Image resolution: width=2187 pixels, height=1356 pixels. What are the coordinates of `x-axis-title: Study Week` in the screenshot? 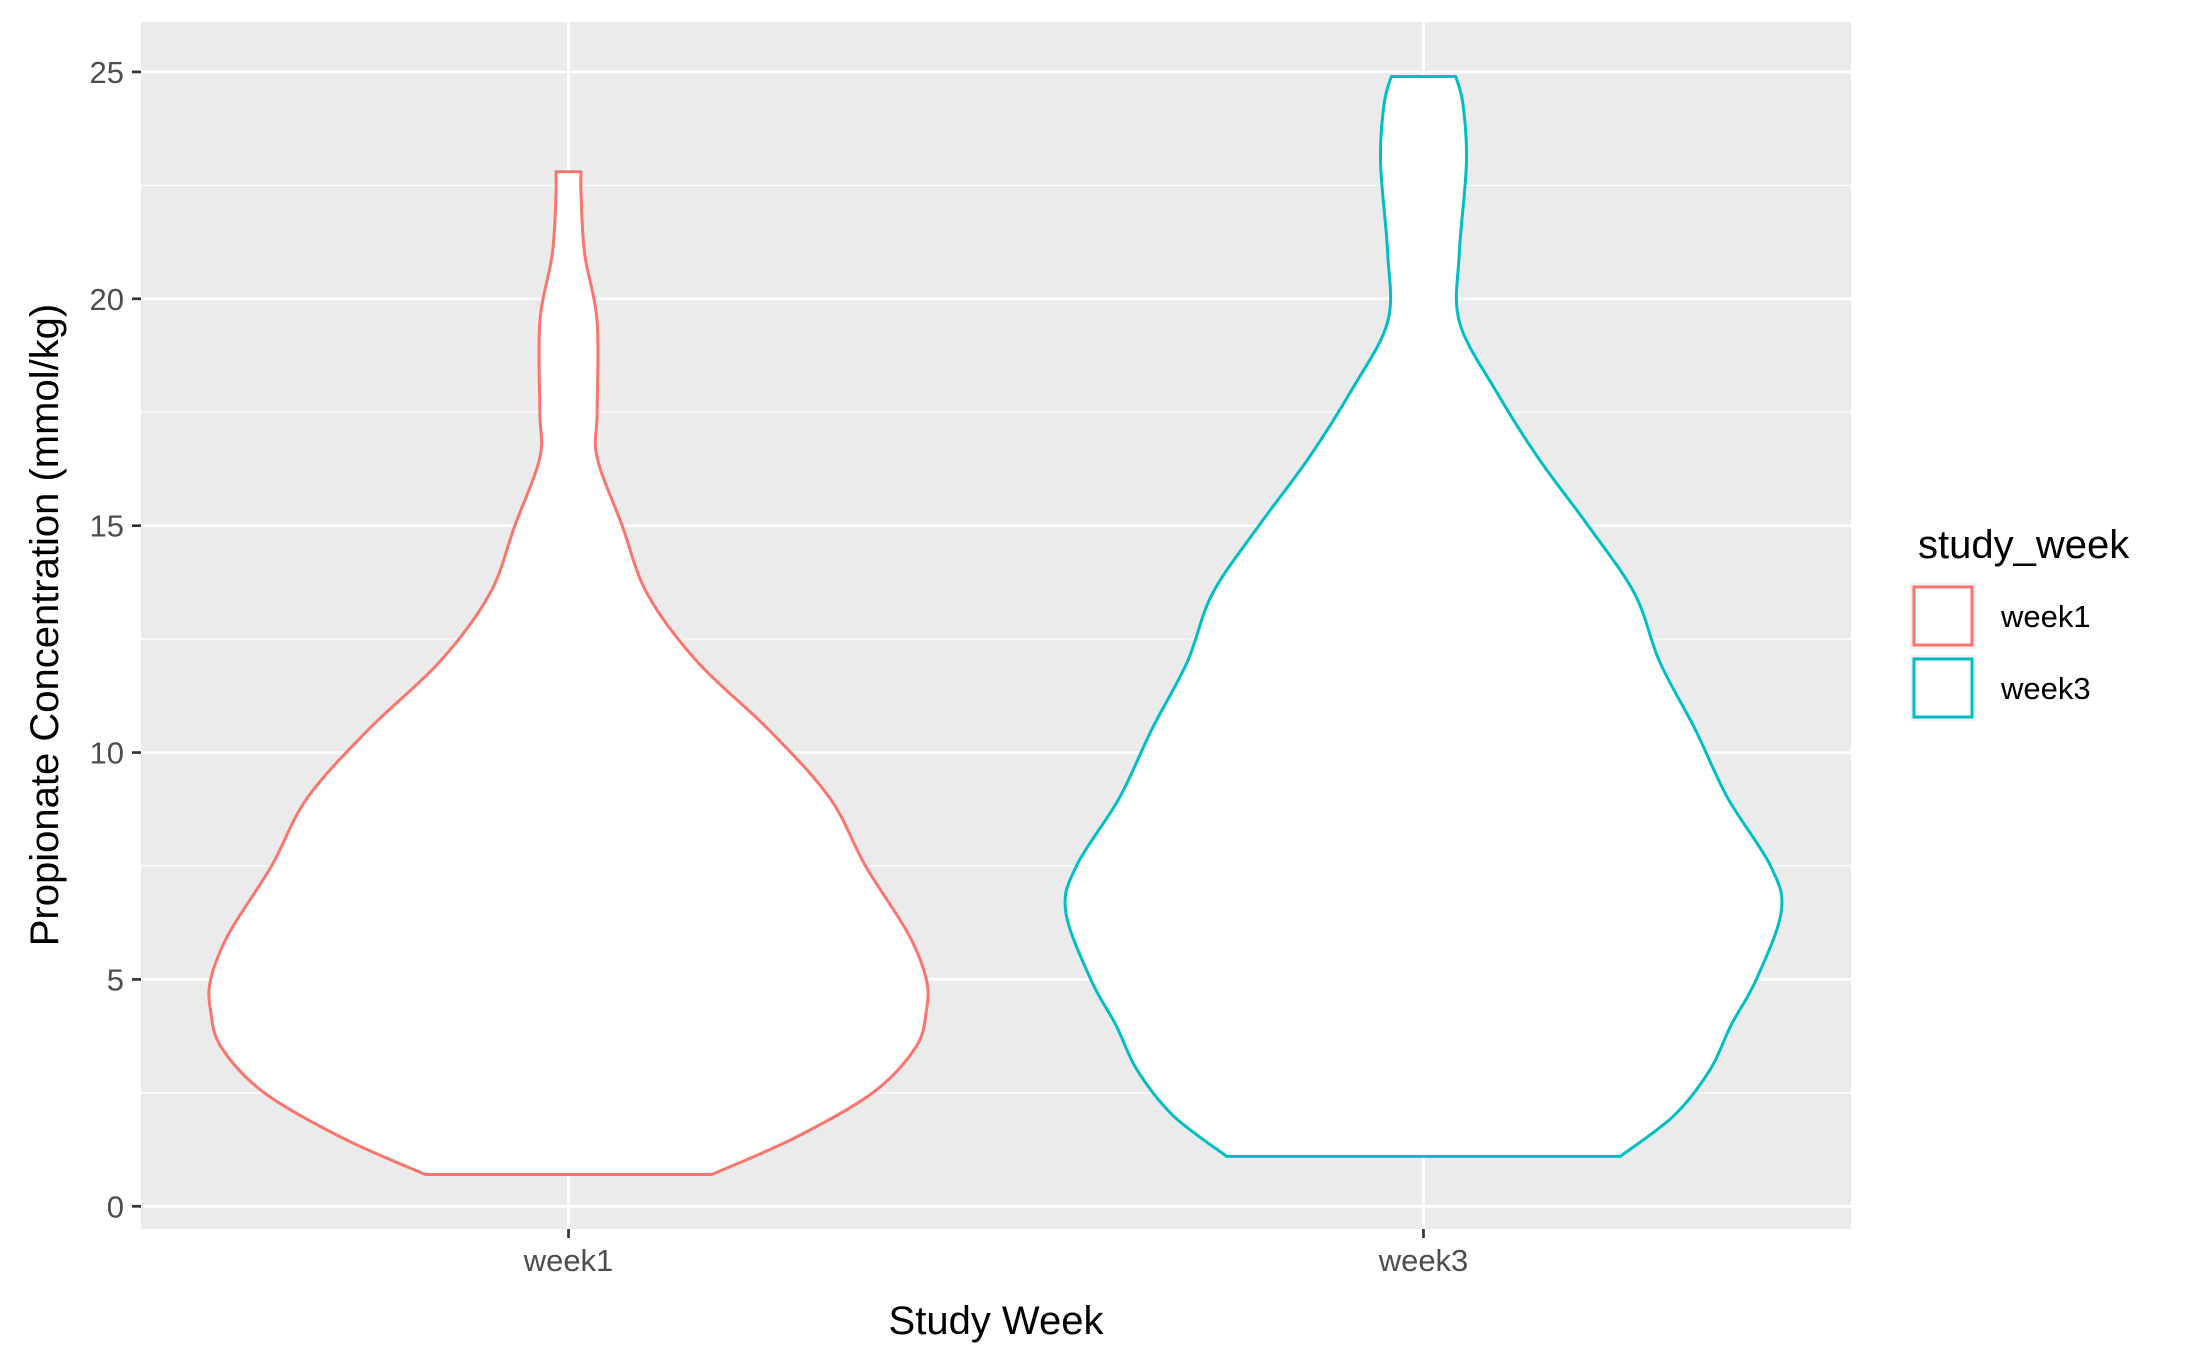 It's located at (997, 1321).